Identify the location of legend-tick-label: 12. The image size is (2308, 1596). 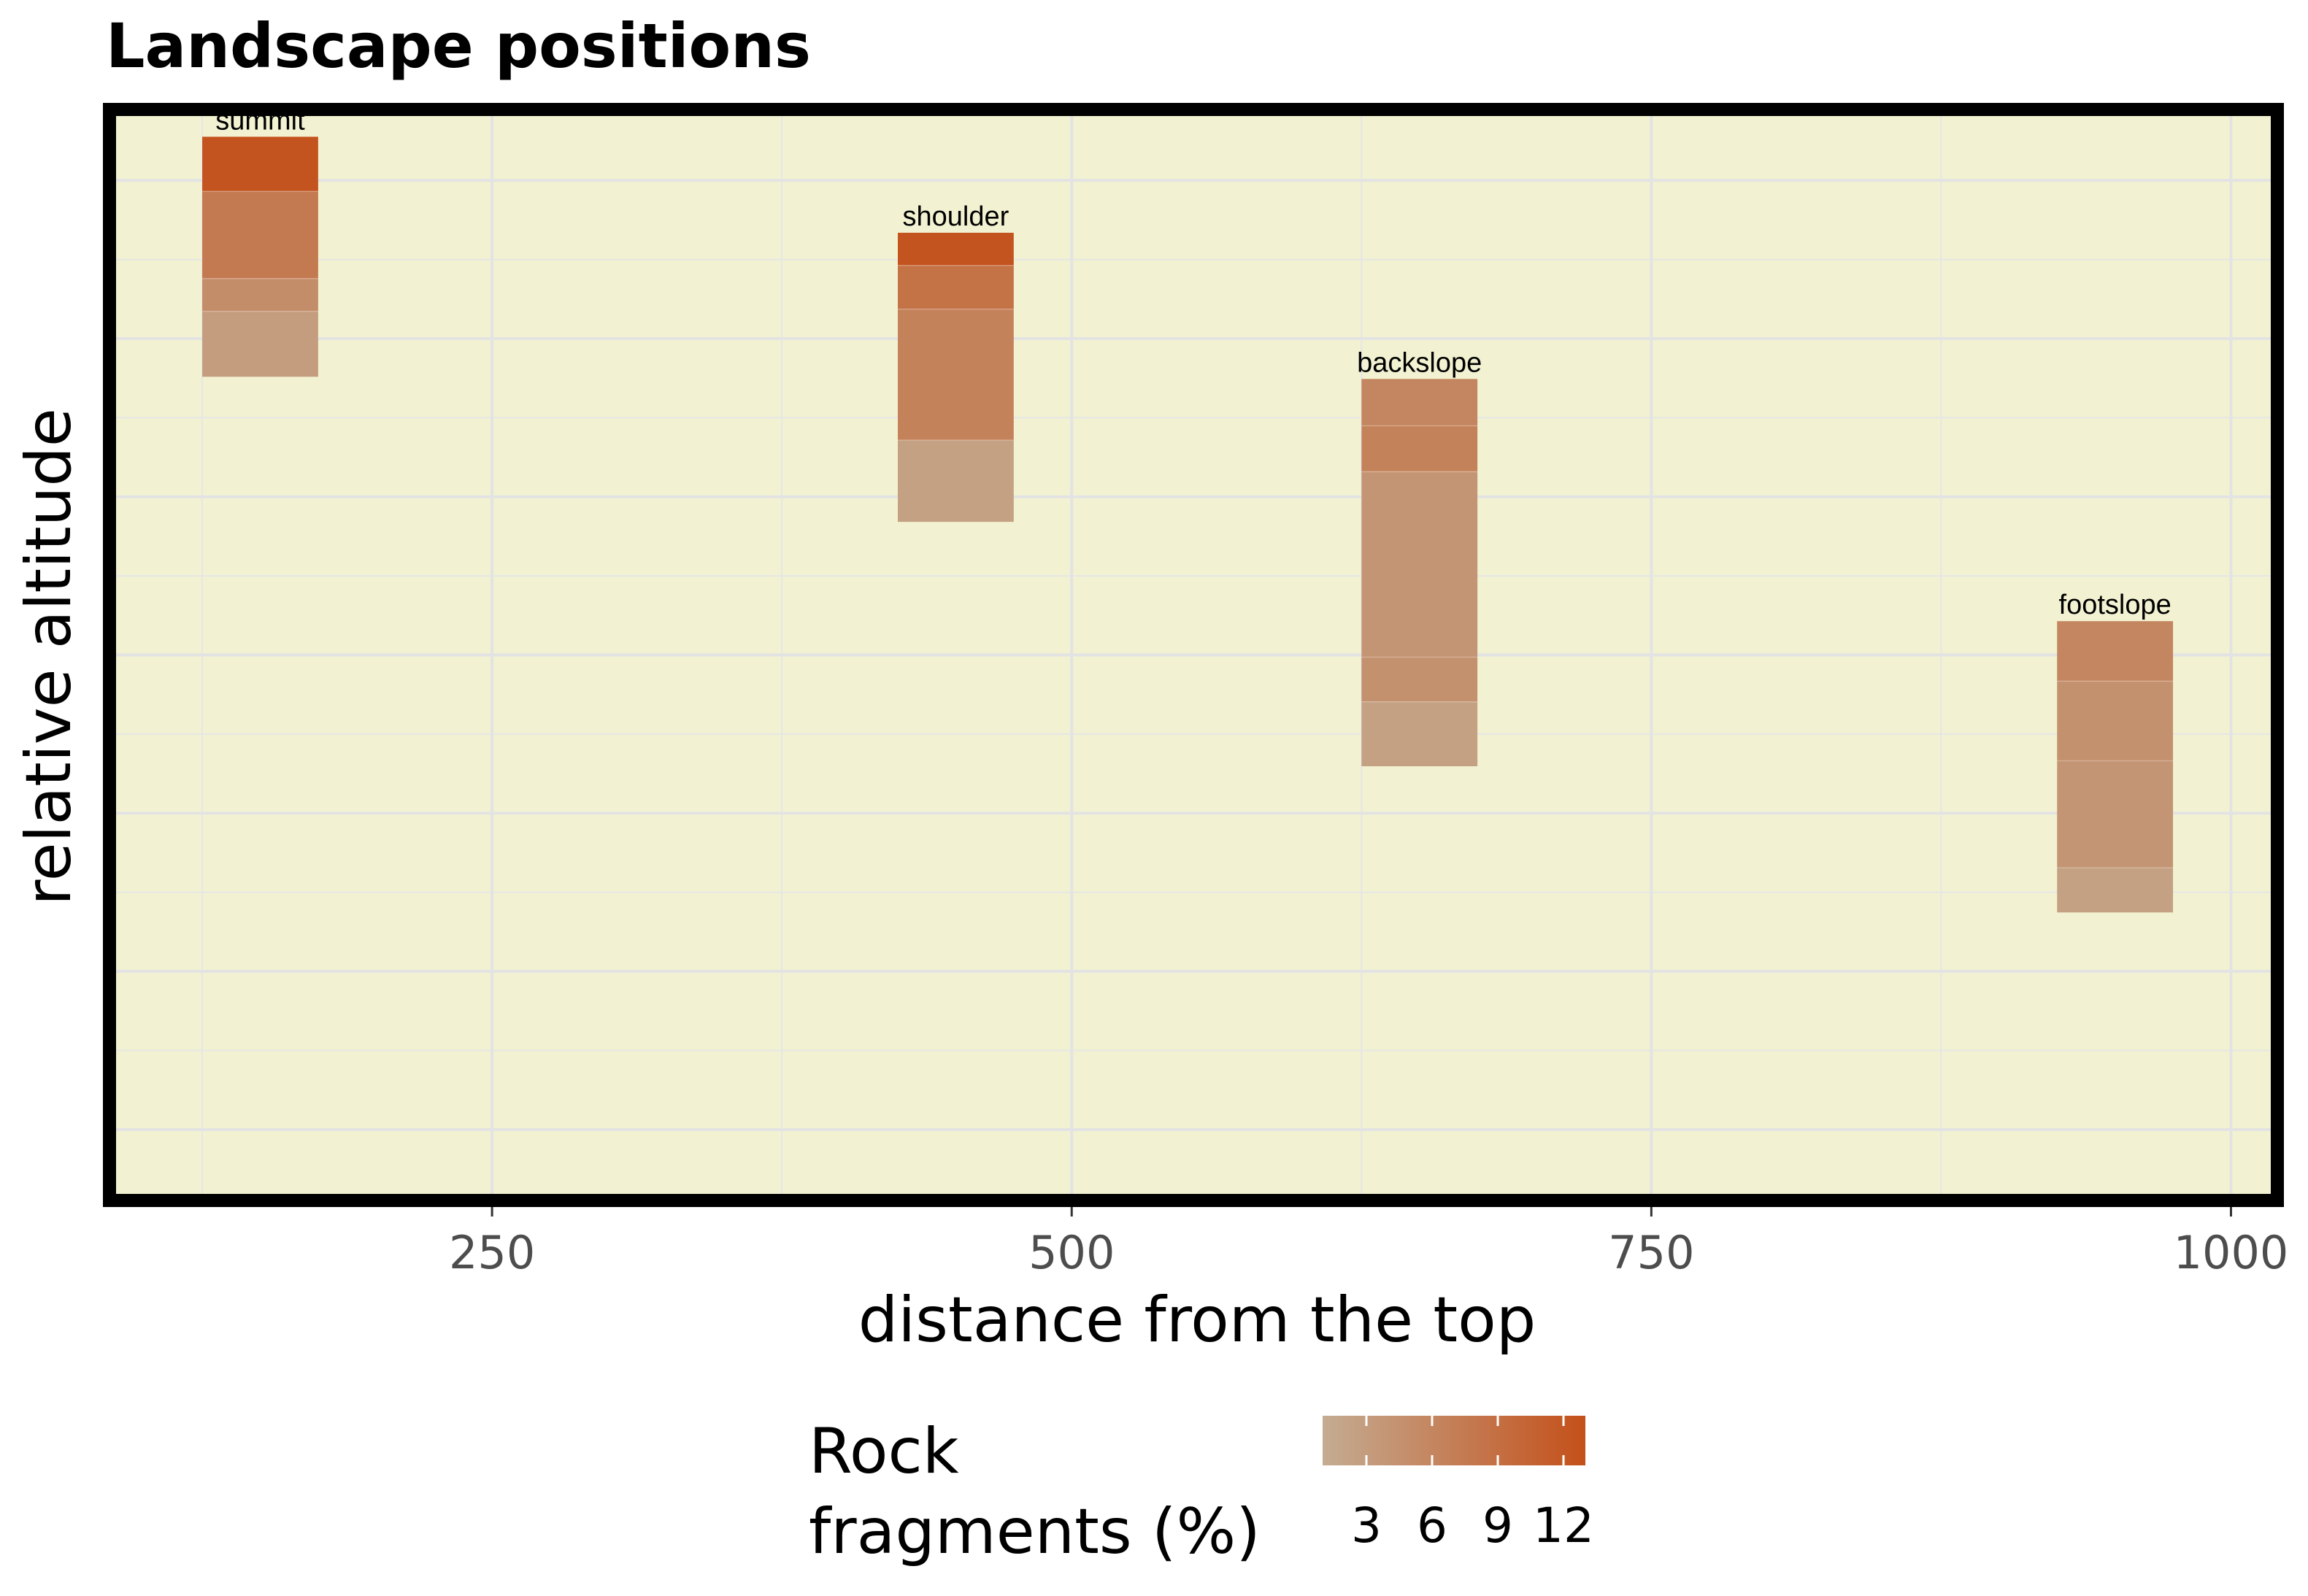
(1563, 1525).